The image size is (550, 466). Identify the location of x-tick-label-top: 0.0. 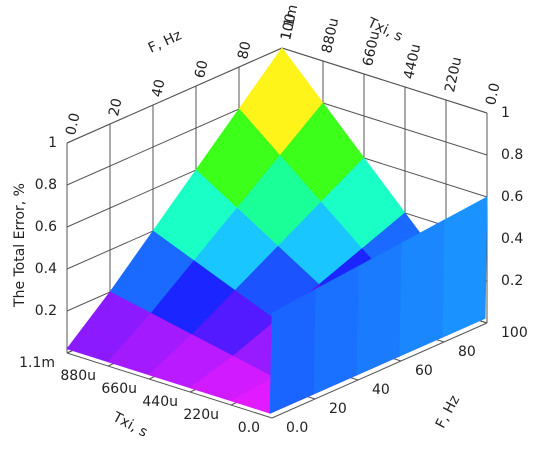
(493, 94).